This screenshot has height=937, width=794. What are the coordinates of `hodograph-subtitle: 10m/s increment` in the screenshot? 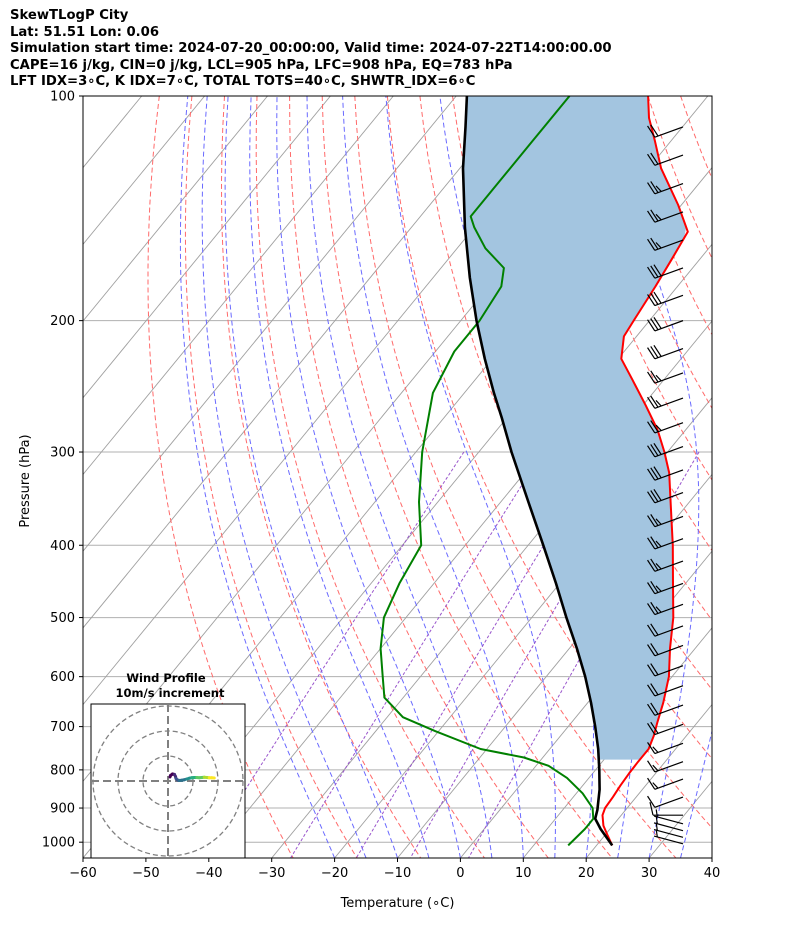 It's located at (170, 693).